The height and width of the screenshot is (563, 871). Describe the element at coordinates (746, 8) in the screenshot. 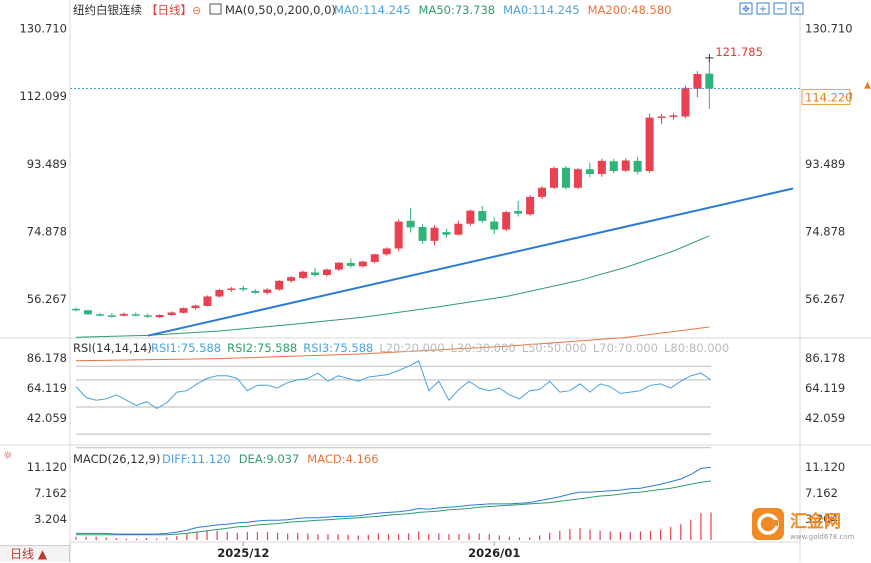

I see `fit-icon` at that location.